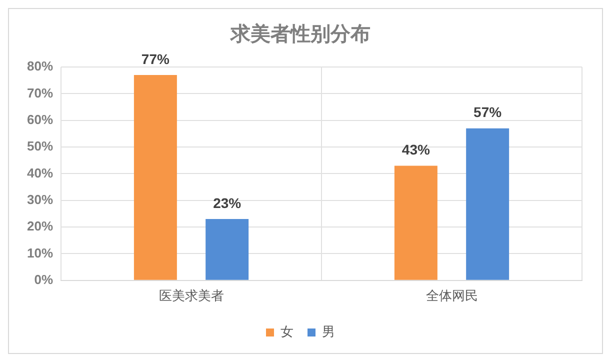 The height and width of the screenshot is (362, 611). I want to click on data-label: 77%, so click(155, 58).